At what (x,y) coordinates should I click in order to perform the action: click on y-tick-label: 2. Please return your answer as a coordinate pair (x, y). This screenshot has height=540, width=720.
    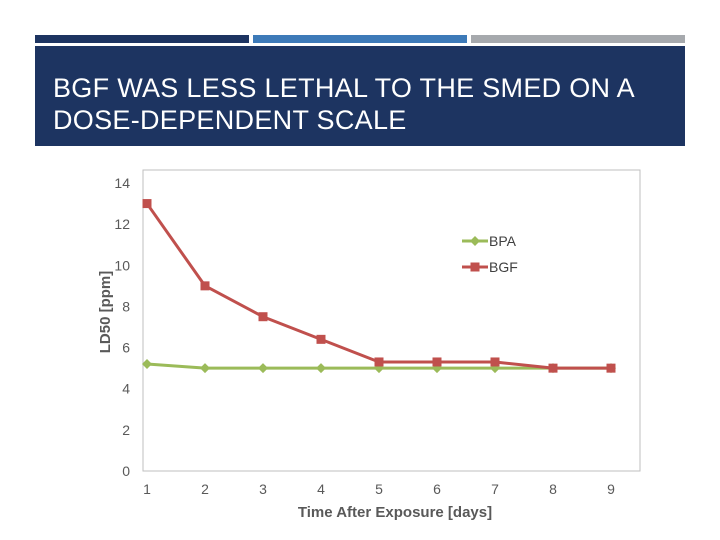
    Looking at the image, I should click on (126, 430).